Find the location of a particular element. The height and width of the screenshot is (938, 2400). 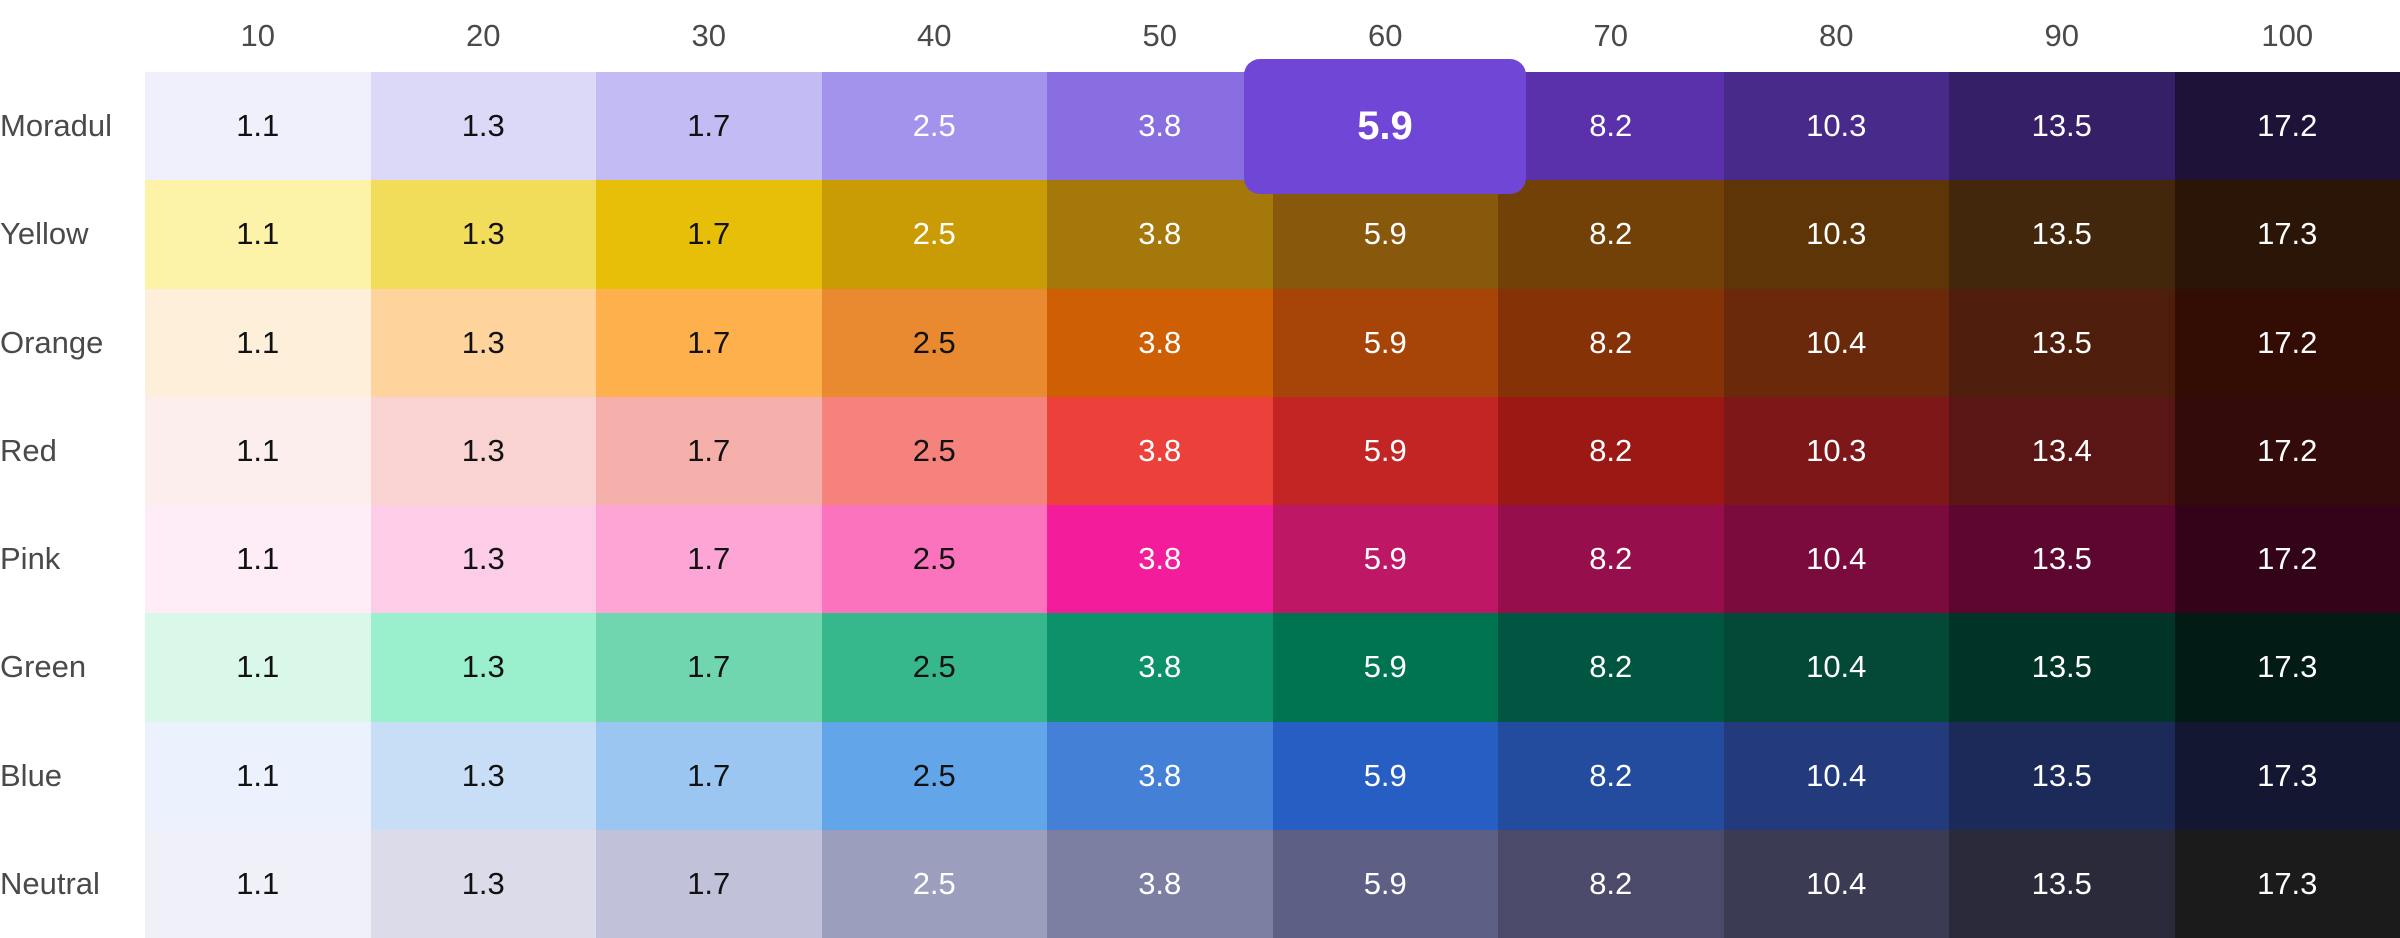

swatch-cell: 13.4 is located at coordinates (2062, 450).